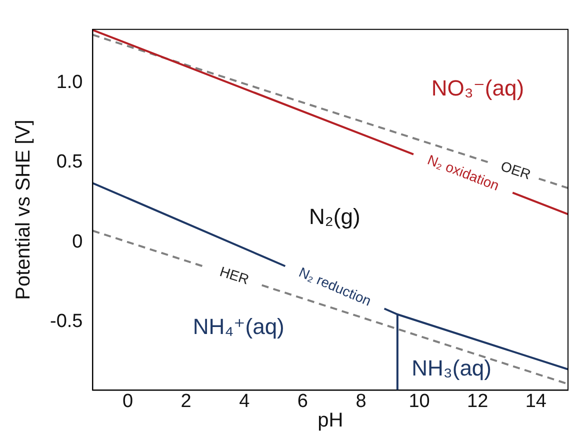  What do you see at coordinates (238, 327) in the screenshot?
I see `annotation: NH₄⁺(aq)` at bounding box center [238, 327].